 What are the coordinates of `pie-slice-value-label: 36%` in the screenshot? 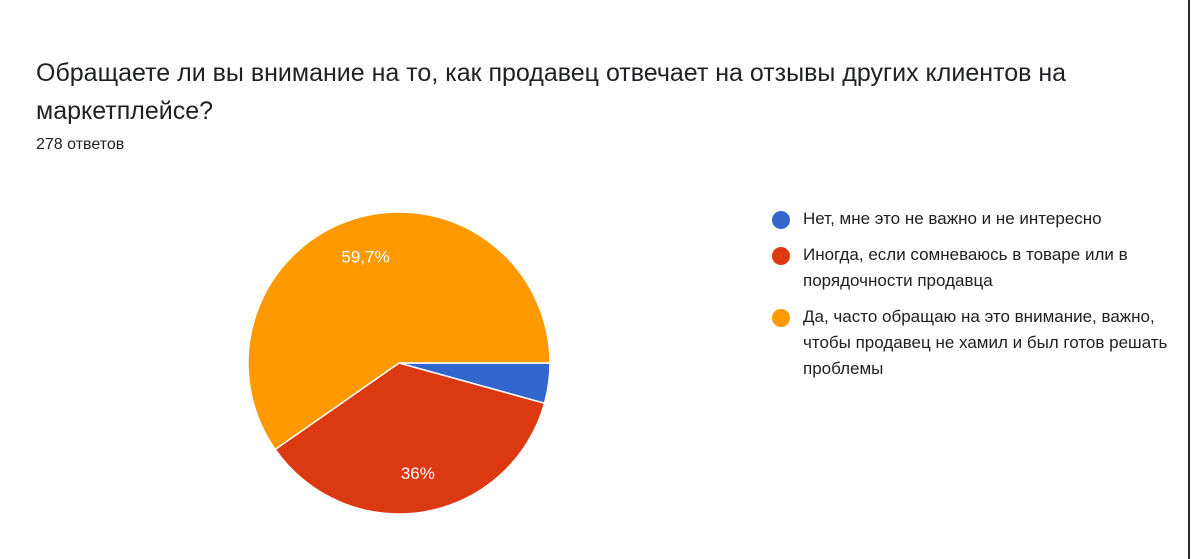 It's located at (418, 473).